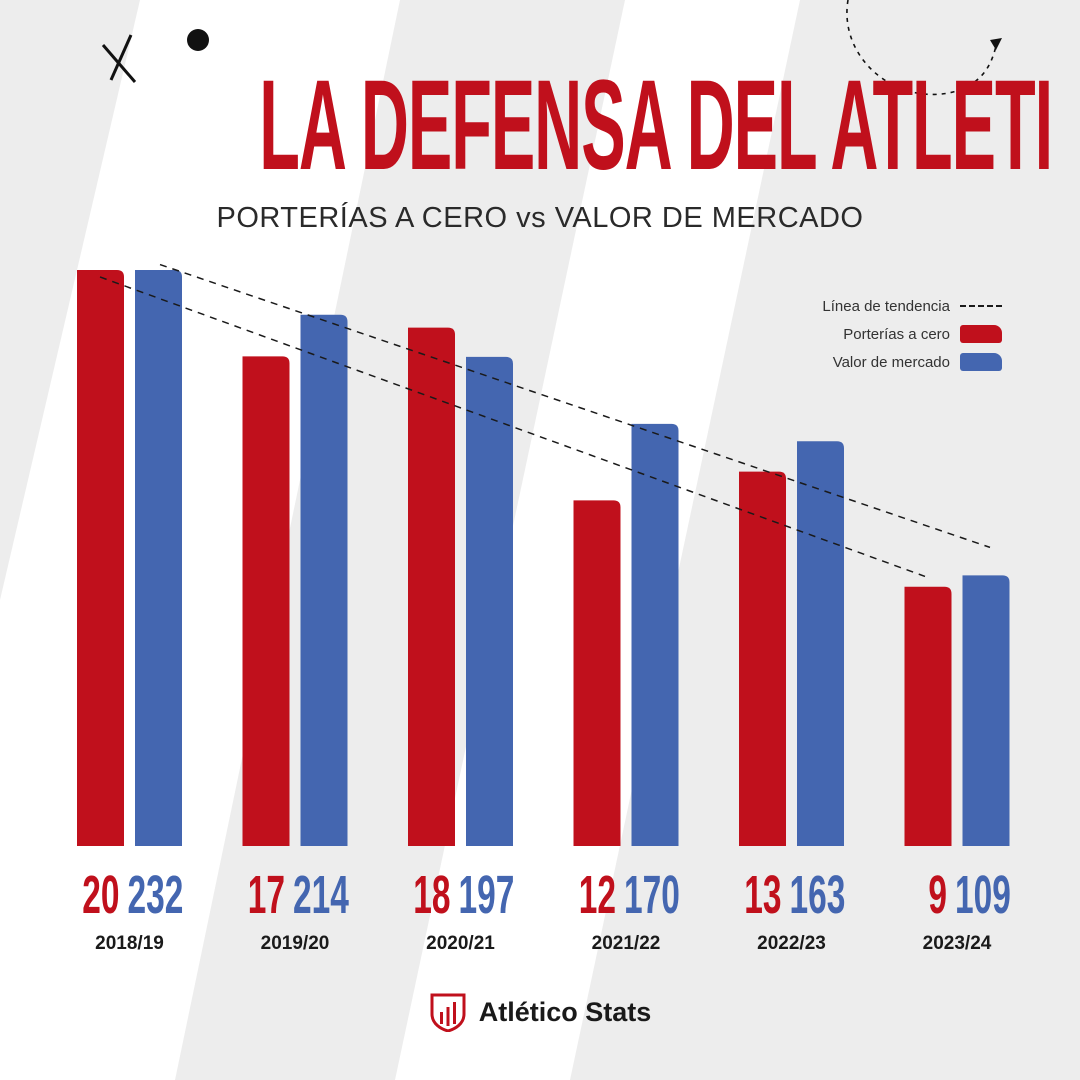 The width and height of the screenshot is (1080, 1080). Describe the element at coordinates (448, 1012) in the screenshot. I see `atletico-shield-icon` at that location.